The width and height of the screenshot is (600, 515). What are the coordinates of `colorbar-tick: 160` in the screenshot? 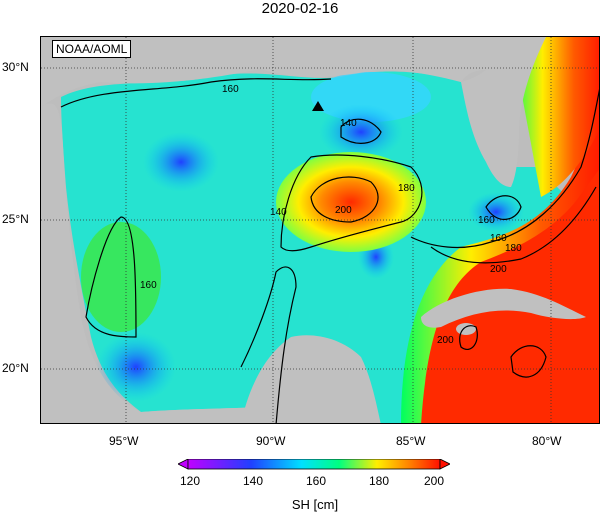 It's located at (316, 481).